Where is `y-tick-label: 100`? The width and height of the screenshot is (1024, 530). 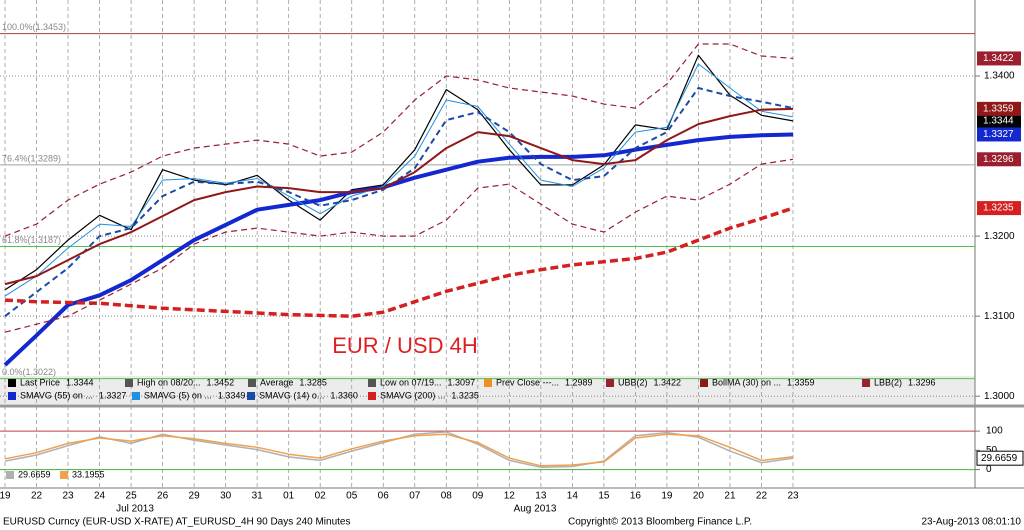
y-tick-label: 100 is located at coordinates (994, 431).